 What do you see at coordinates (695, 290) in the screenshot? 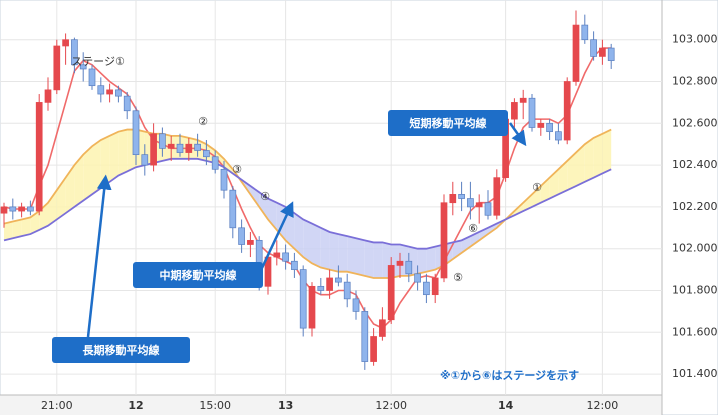
I see `y-tick-label: 101.800` at bounding box center [695, 290].